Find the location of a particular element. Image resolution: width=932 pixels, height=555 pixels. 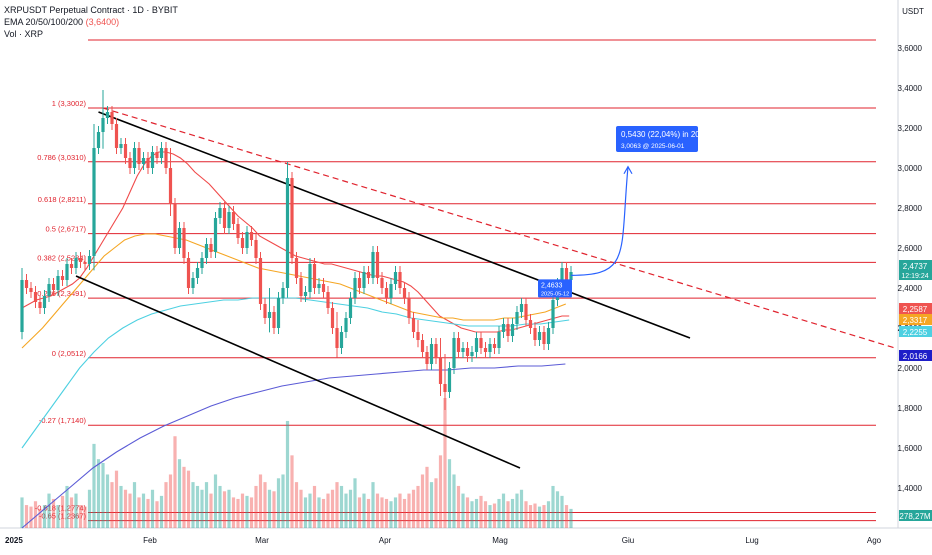

ema-legend-value: (3,6400) is located at coordinates (102, 22).